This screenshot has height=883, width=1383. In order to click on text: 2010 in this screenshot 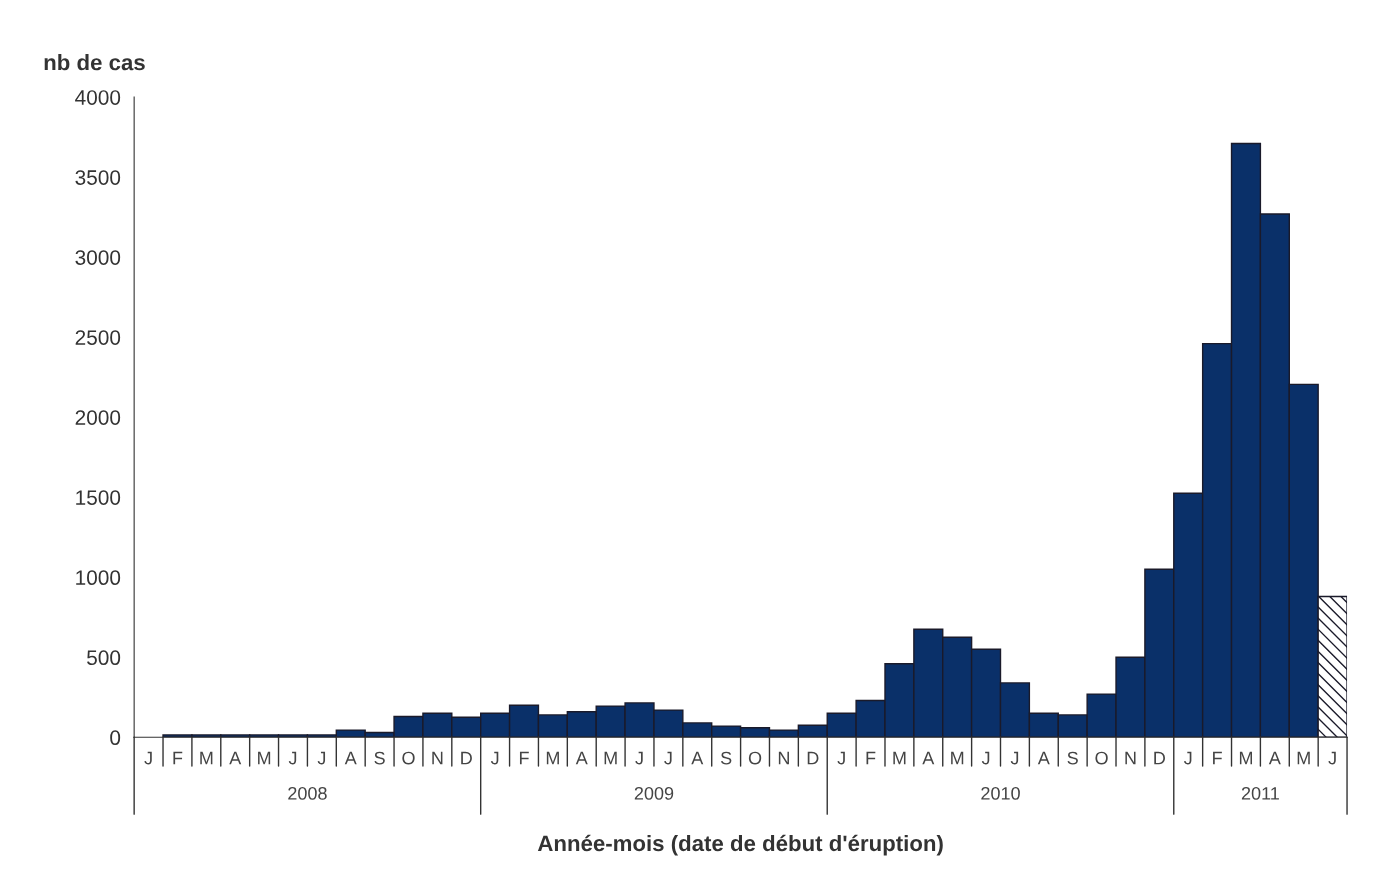, I will do `click(1000, 793)`.